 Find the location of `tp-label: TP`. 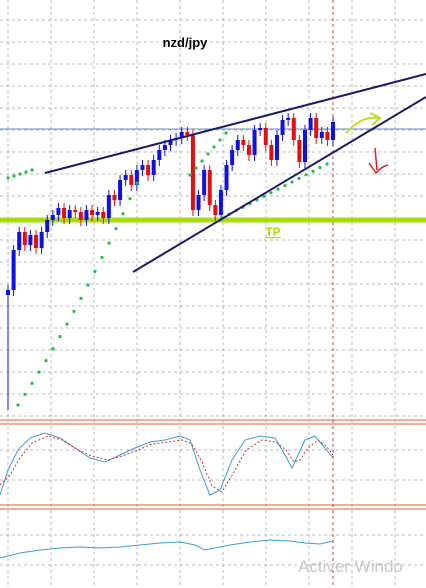

tp-label: TP is located at coordinates (272, 232).